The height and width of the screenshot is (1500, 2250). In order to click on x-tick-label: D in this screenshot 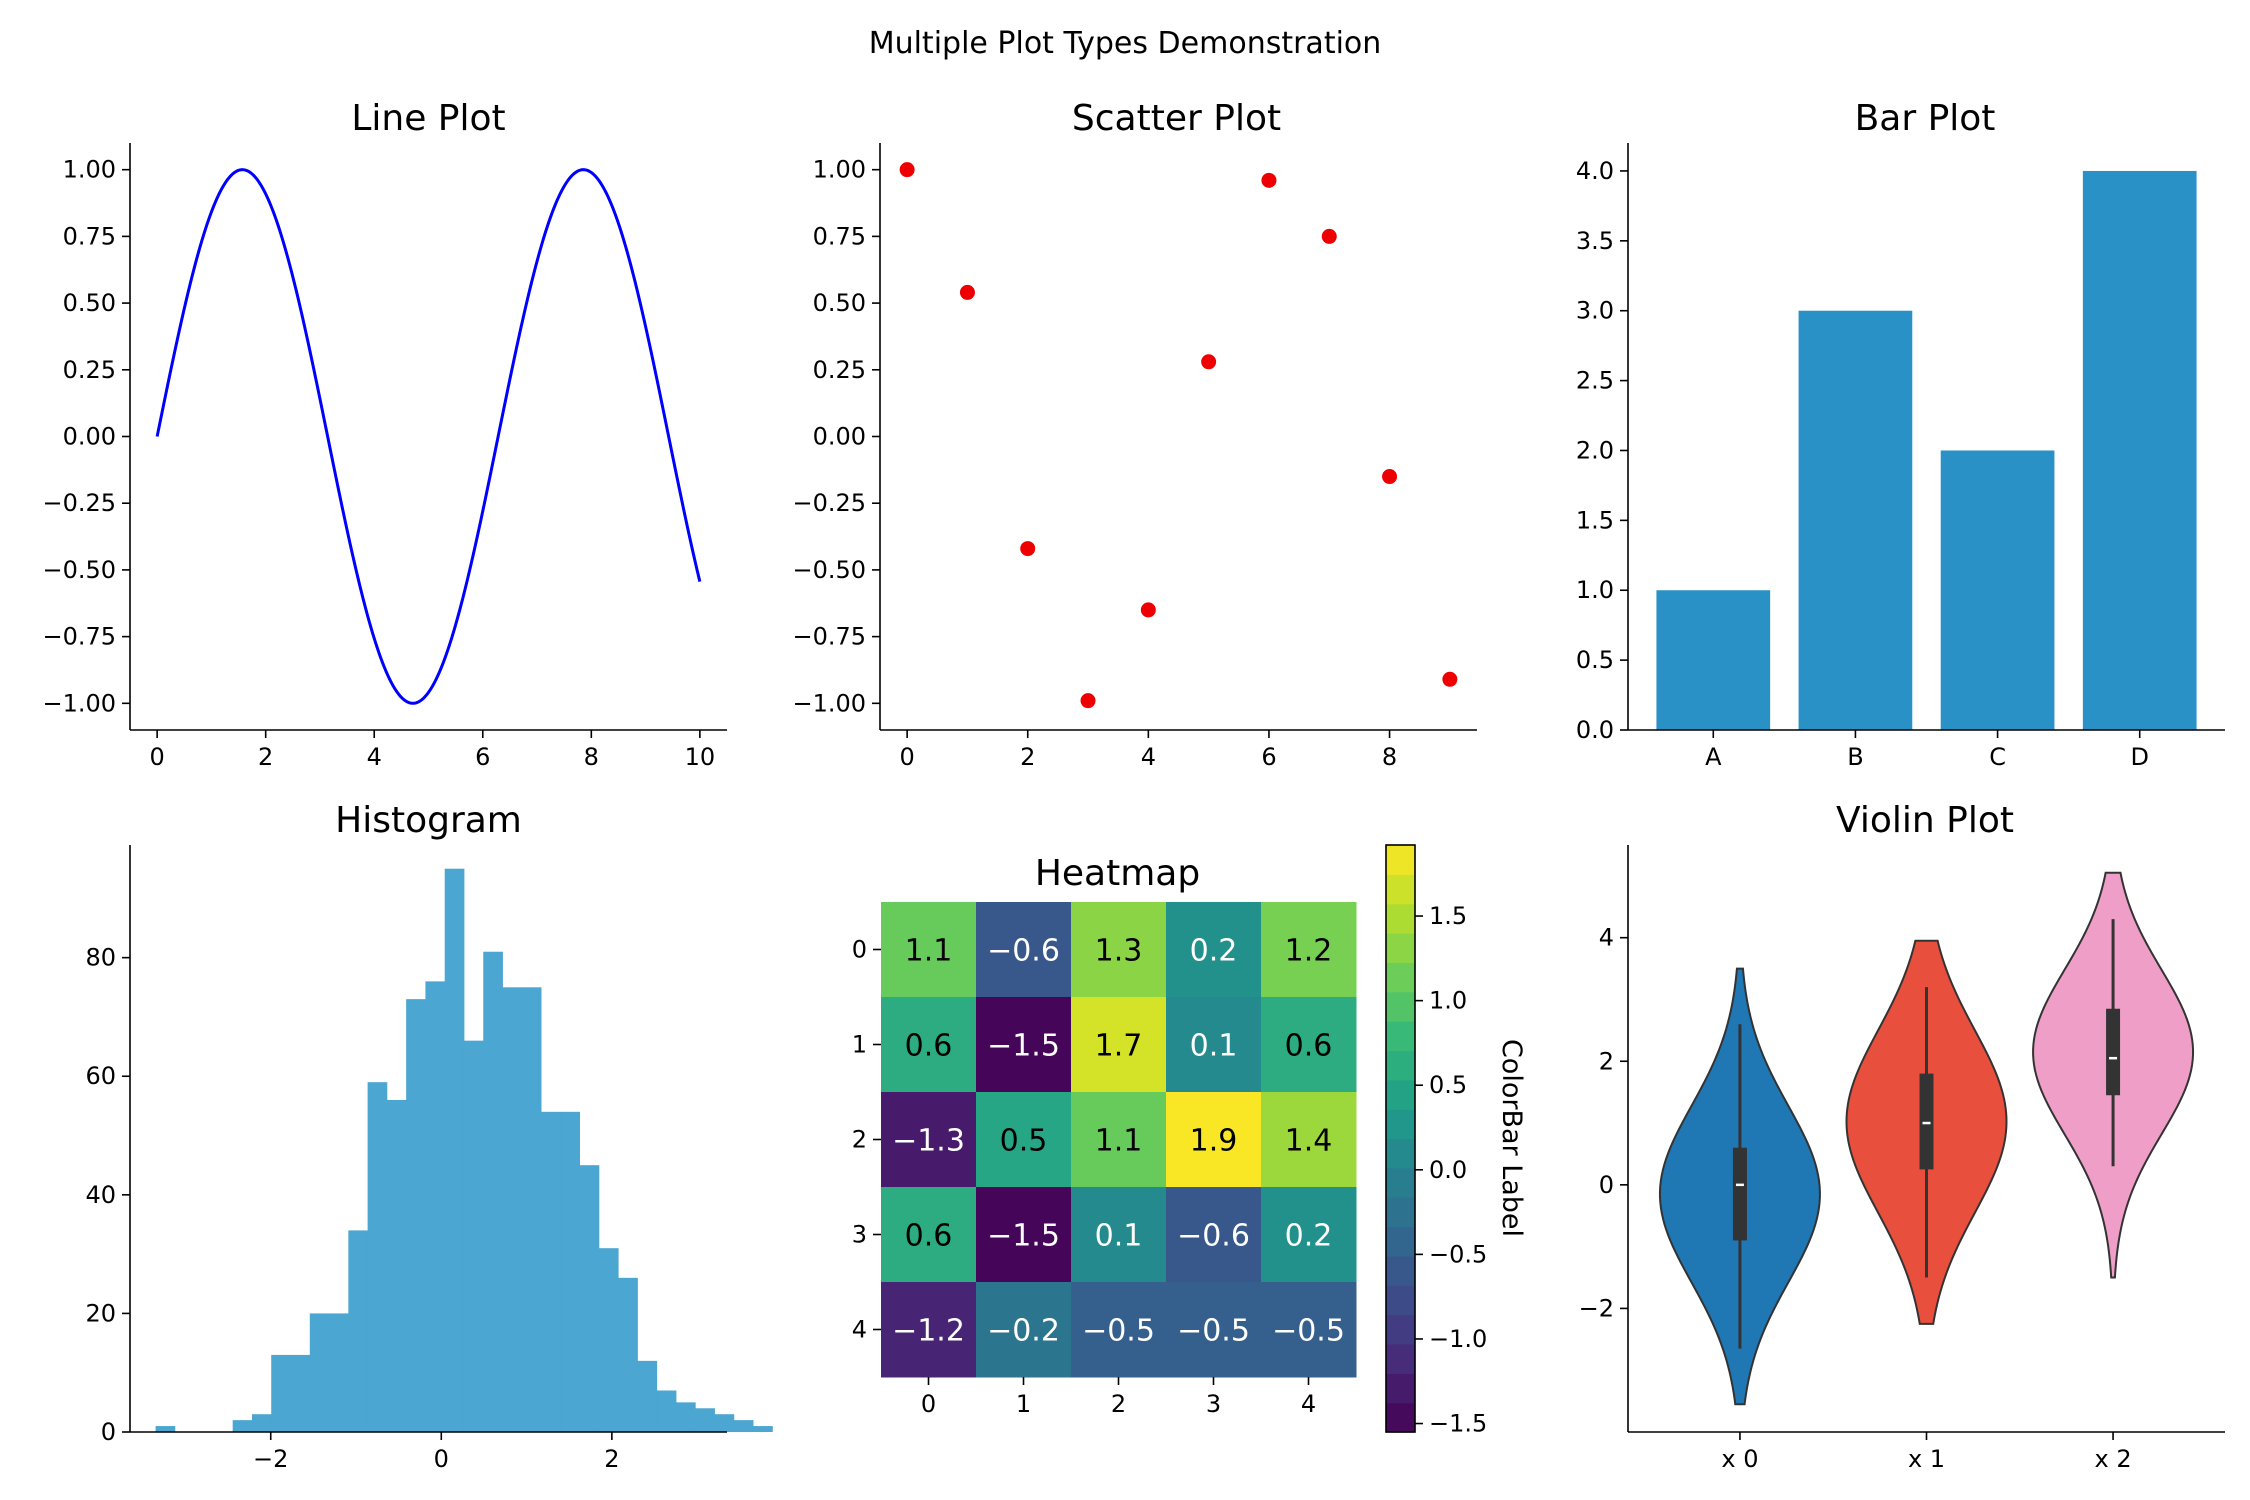, I will do `click(2139, 757)`.